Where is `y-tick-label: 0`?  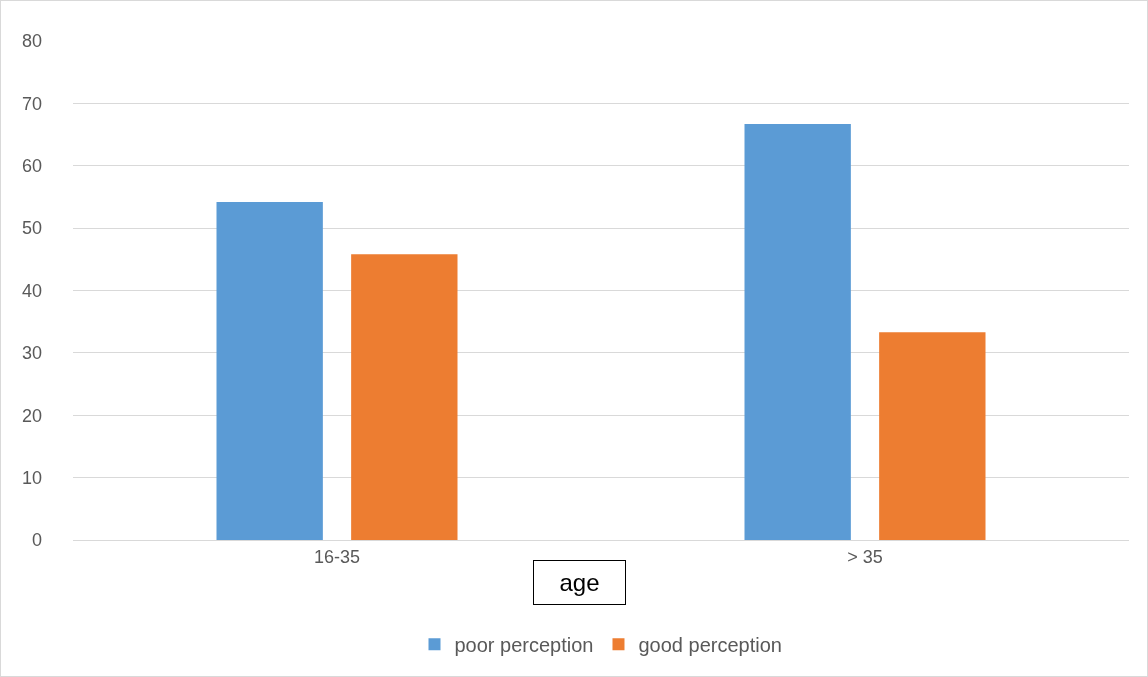 y-tick-label: 0 is located at coordinates (36, 540).